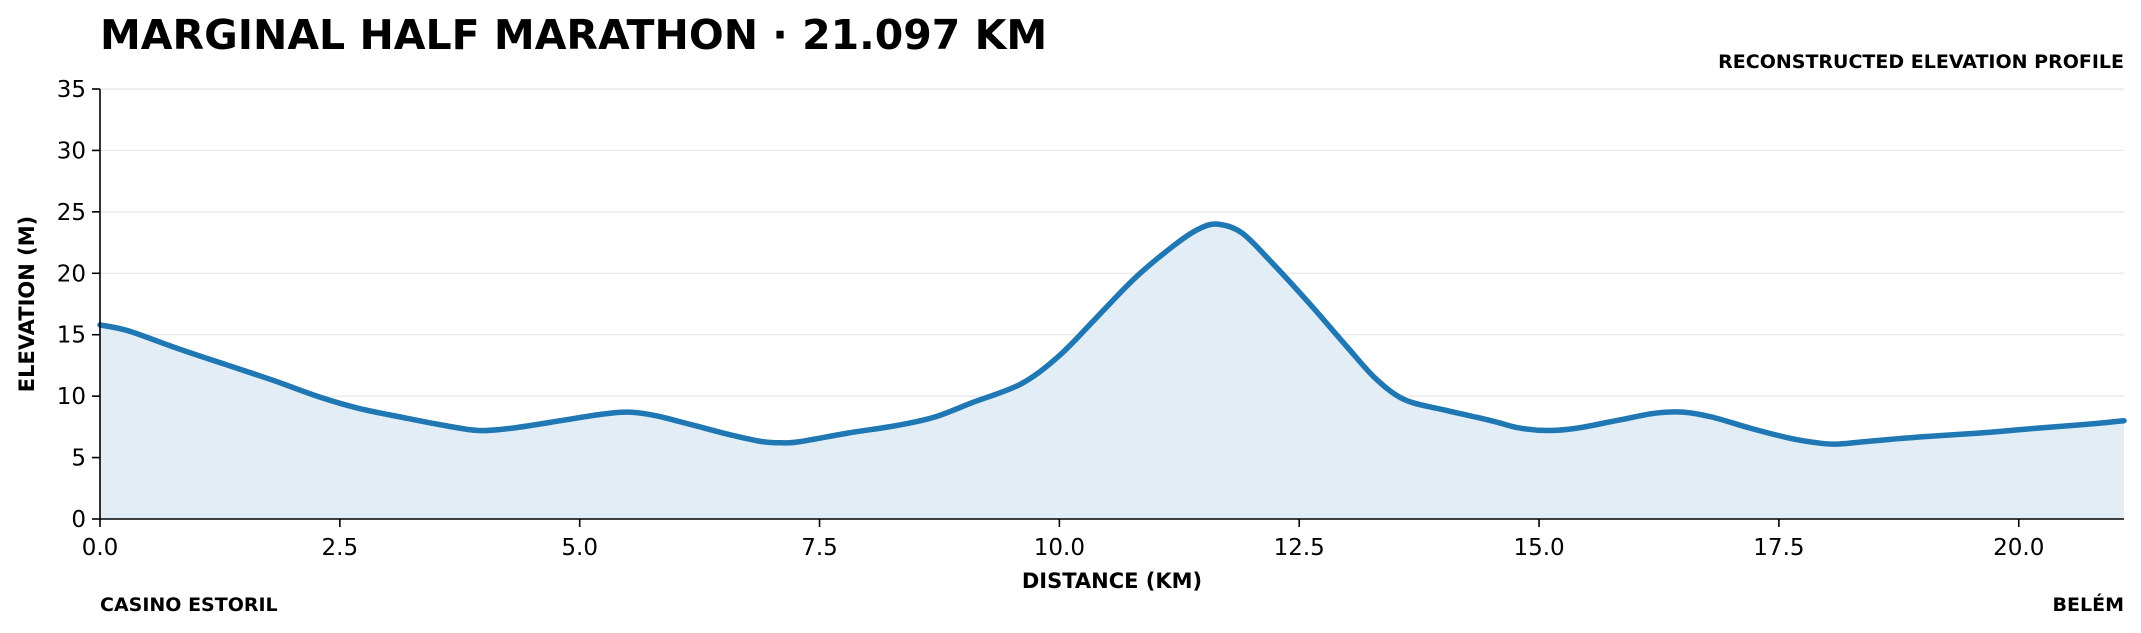  I want to click on y-tick-label: 35, so click(71, 90).